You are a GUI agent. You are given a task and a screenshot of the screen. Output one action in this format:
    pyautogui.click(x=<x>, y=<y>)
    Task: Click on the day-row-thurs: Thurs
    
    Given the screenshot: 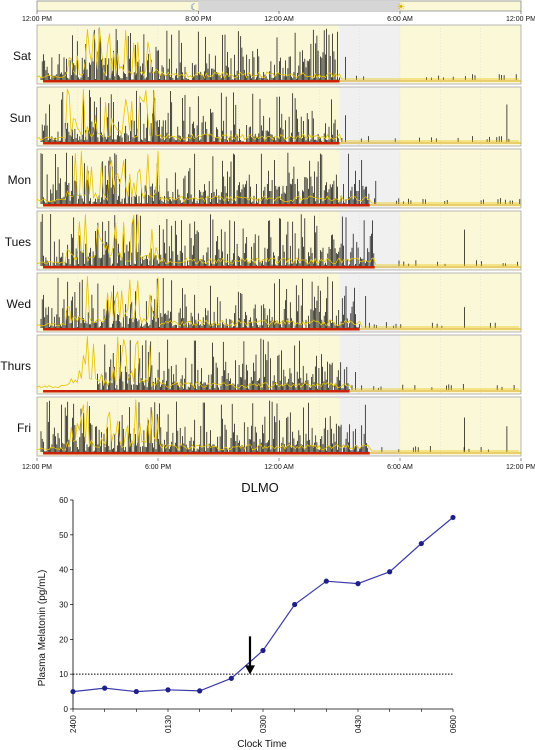 What is the action you would take?
    pyautogui.click(x=261, y=364)
    